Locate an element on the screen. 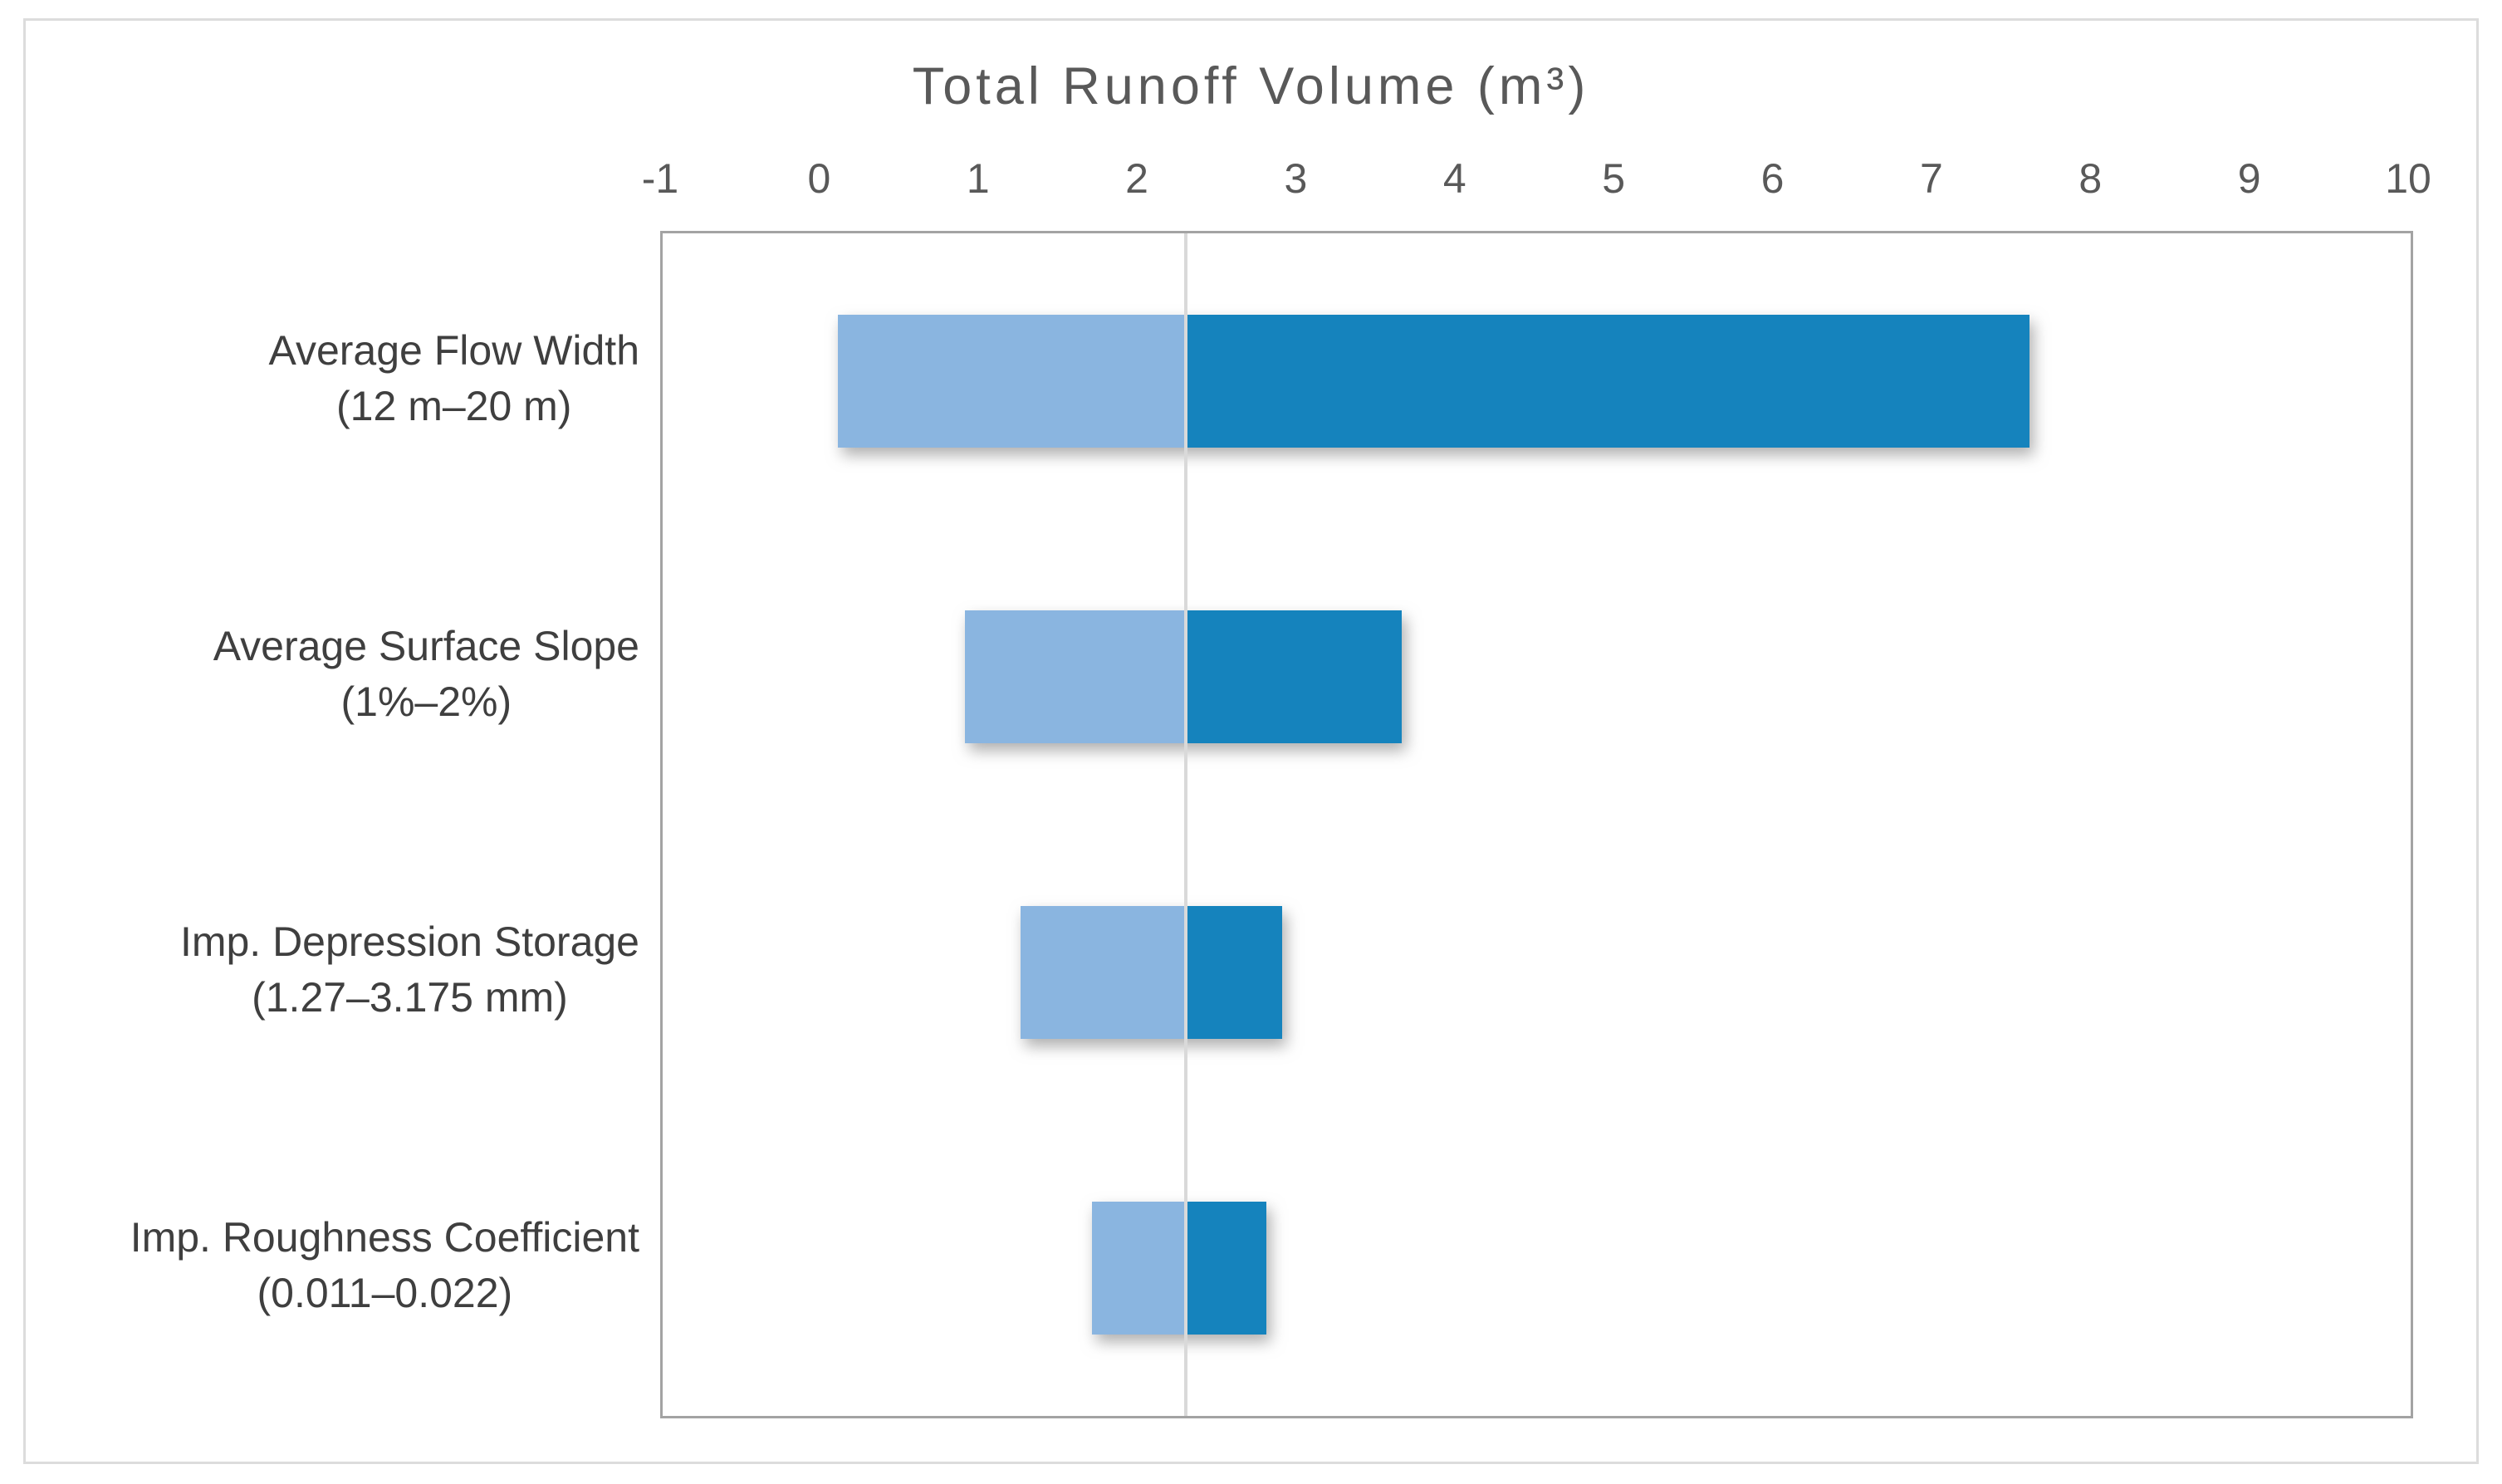 This screenshot has width=2502, height=1484. category-label-name: Imp. Depression Storage is located at coordinates (409, 941).